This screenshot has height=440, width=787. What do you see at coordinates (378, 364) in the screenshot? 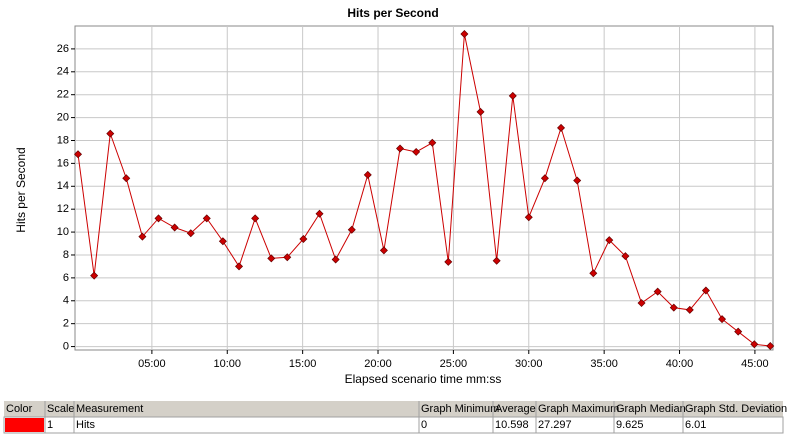
I see `x-tick-label: 20:00` at bounding box center [378, 364].